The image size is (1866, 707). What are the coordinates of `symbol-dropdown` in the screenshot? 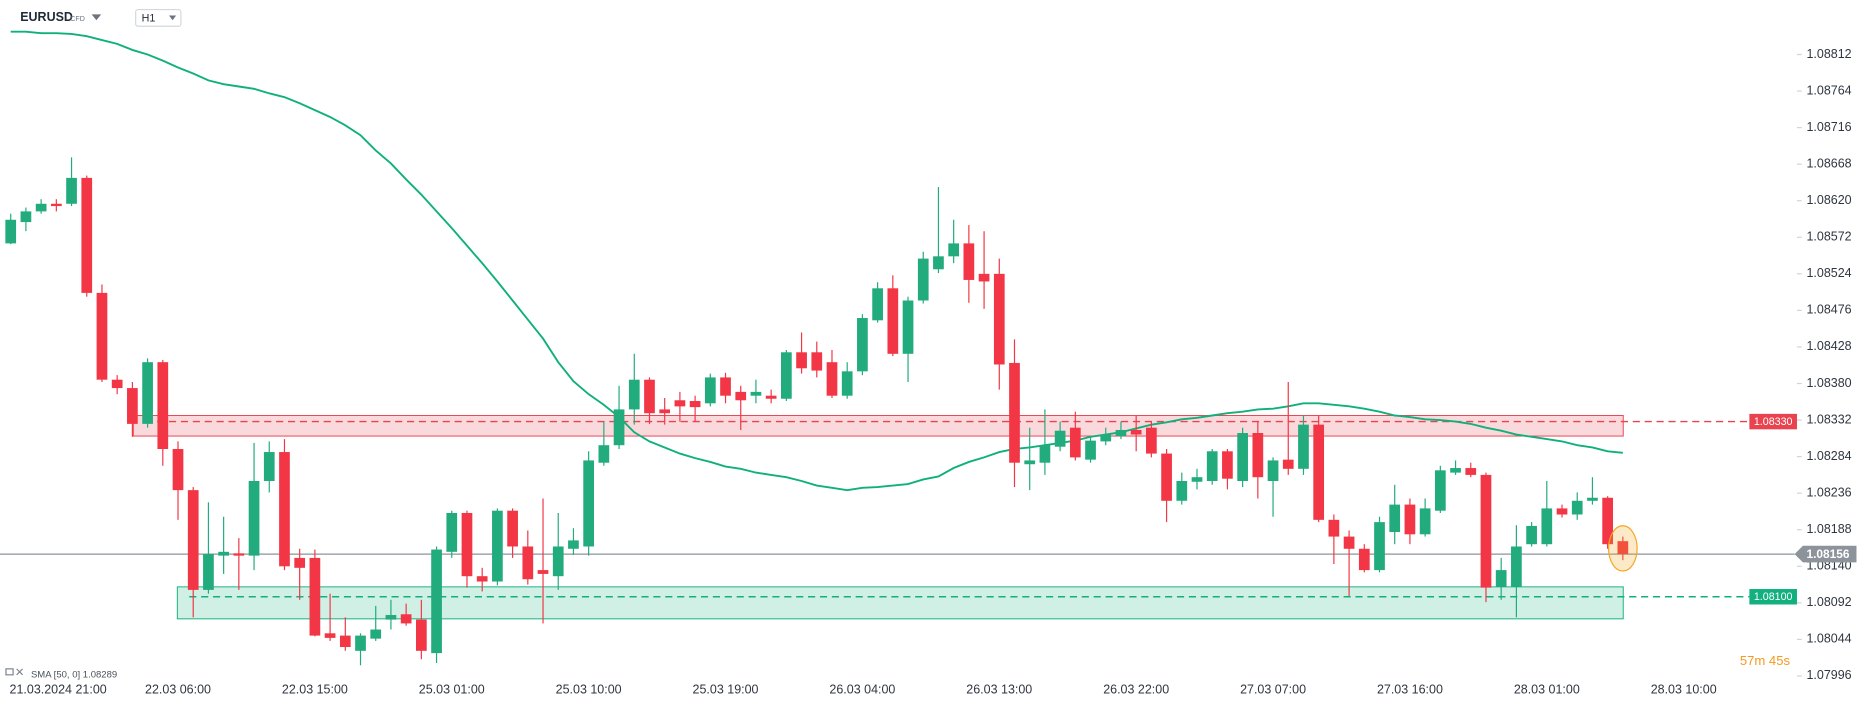 It's located at (96, 17).